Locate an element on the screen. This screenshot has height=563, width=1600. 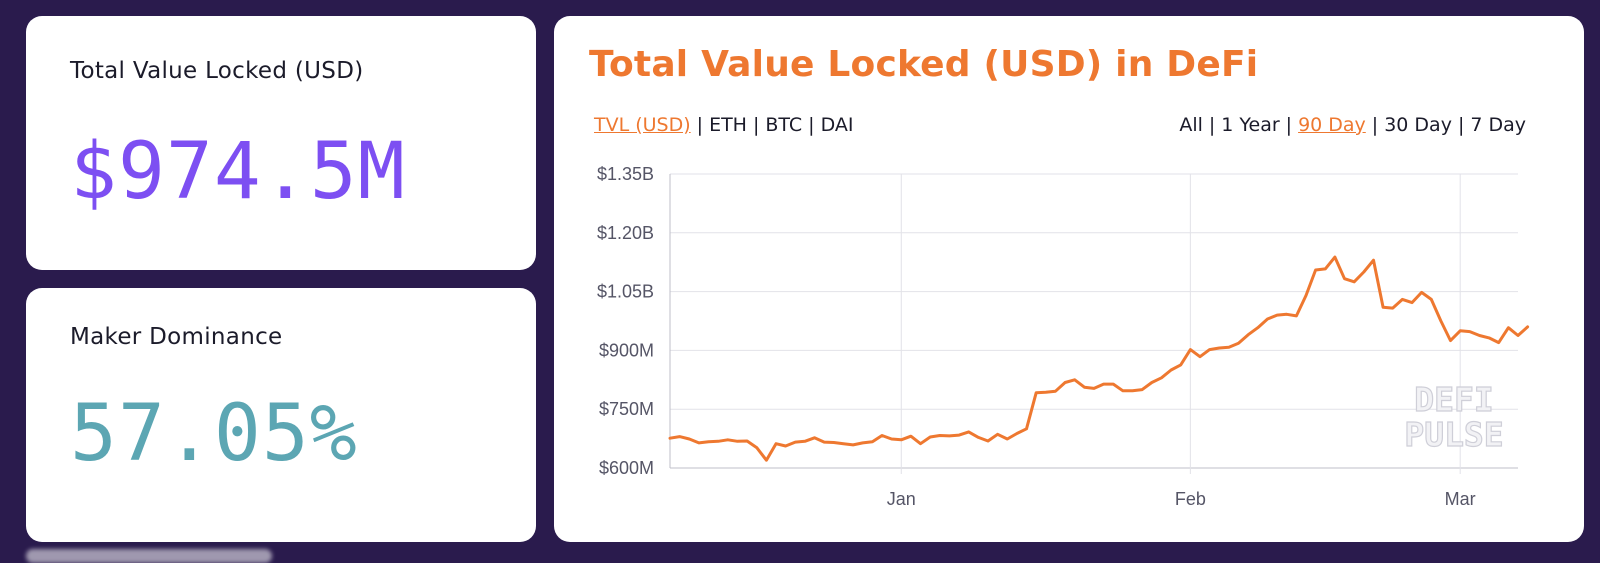
range-toggle: All | 1 Year | 90 Day | 30 Day | 7 Day is located at coordinates (1352, 125).